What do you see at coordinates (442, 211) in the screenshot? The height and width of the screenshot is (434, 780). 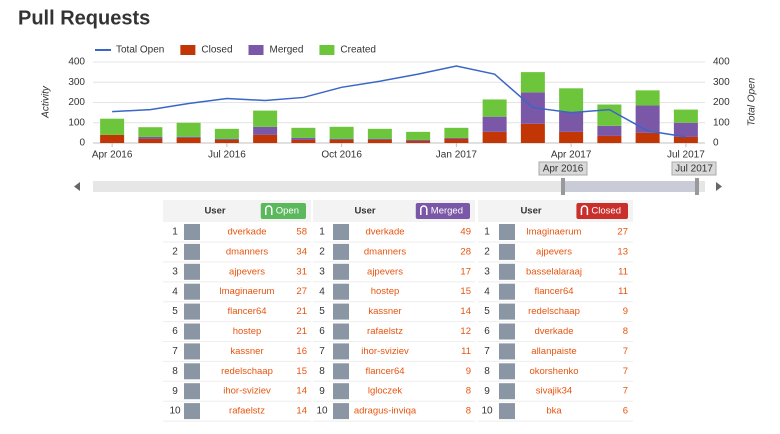 I see `sort-button: Merged` at bounding box center [442, 211].